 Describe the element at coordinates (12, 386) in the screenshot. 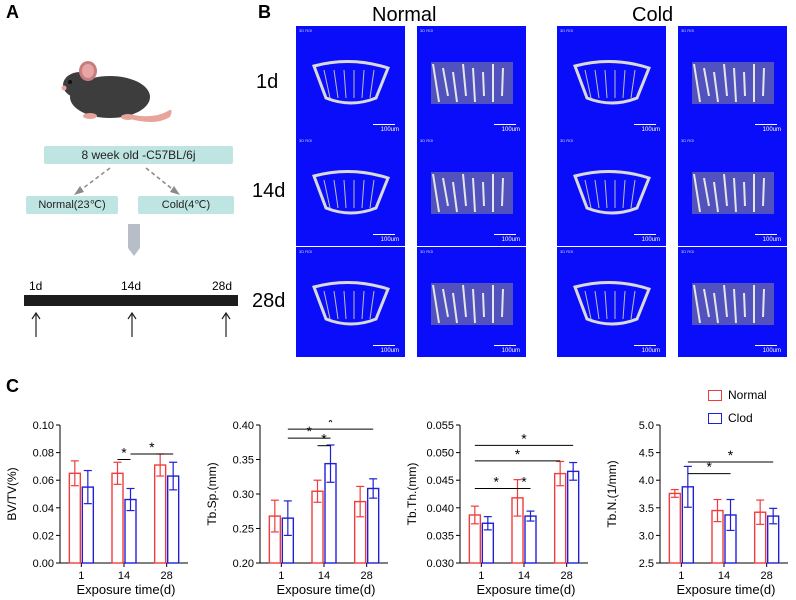

I see `panel-label-c: C` at that location.